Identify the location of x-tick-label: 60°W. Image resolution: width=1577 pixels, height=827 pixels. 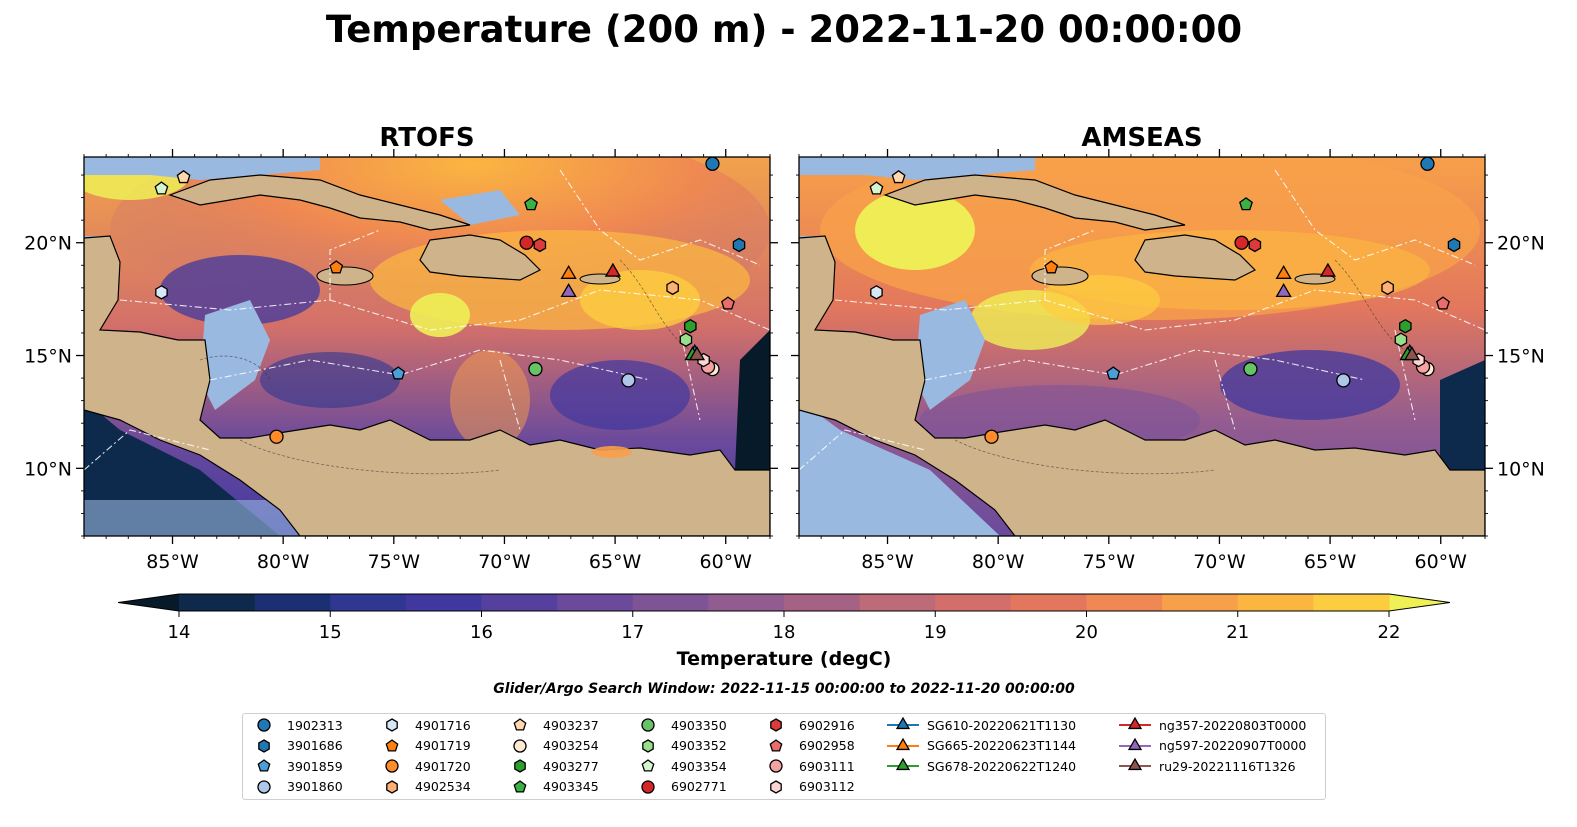
(1441, 562).